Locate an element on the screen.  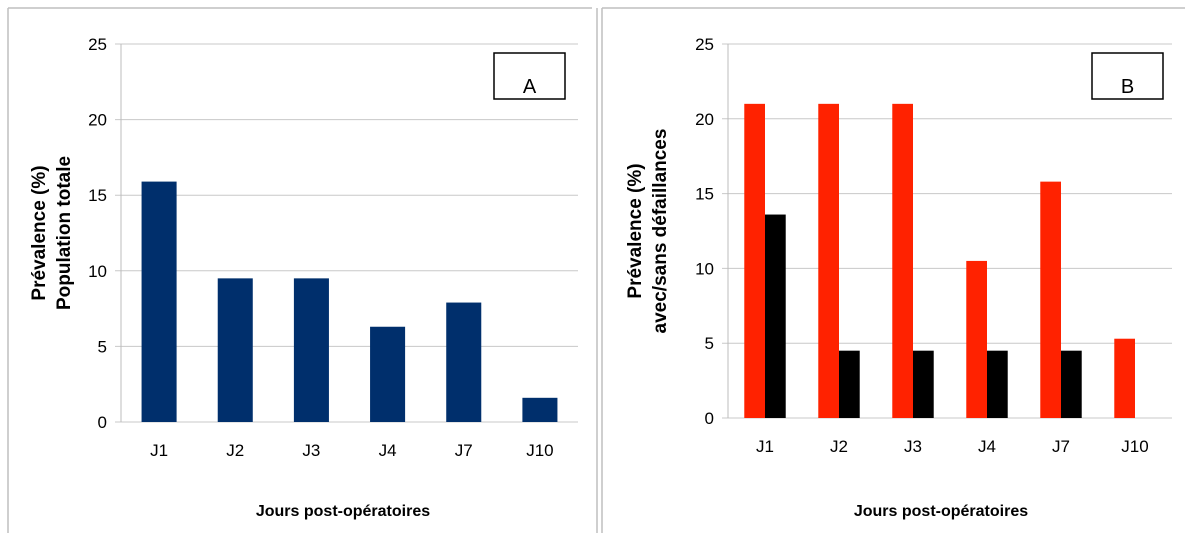
y-axis-label-line: avec/sans défaillances is located at coordinates (660, 231).